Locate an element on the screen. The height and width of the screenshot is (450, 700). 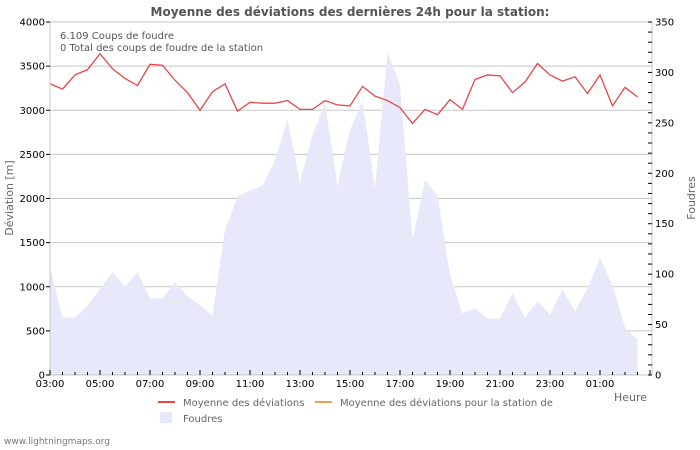
x-tick-label: 03:00 is located at coordinates (50, 384).